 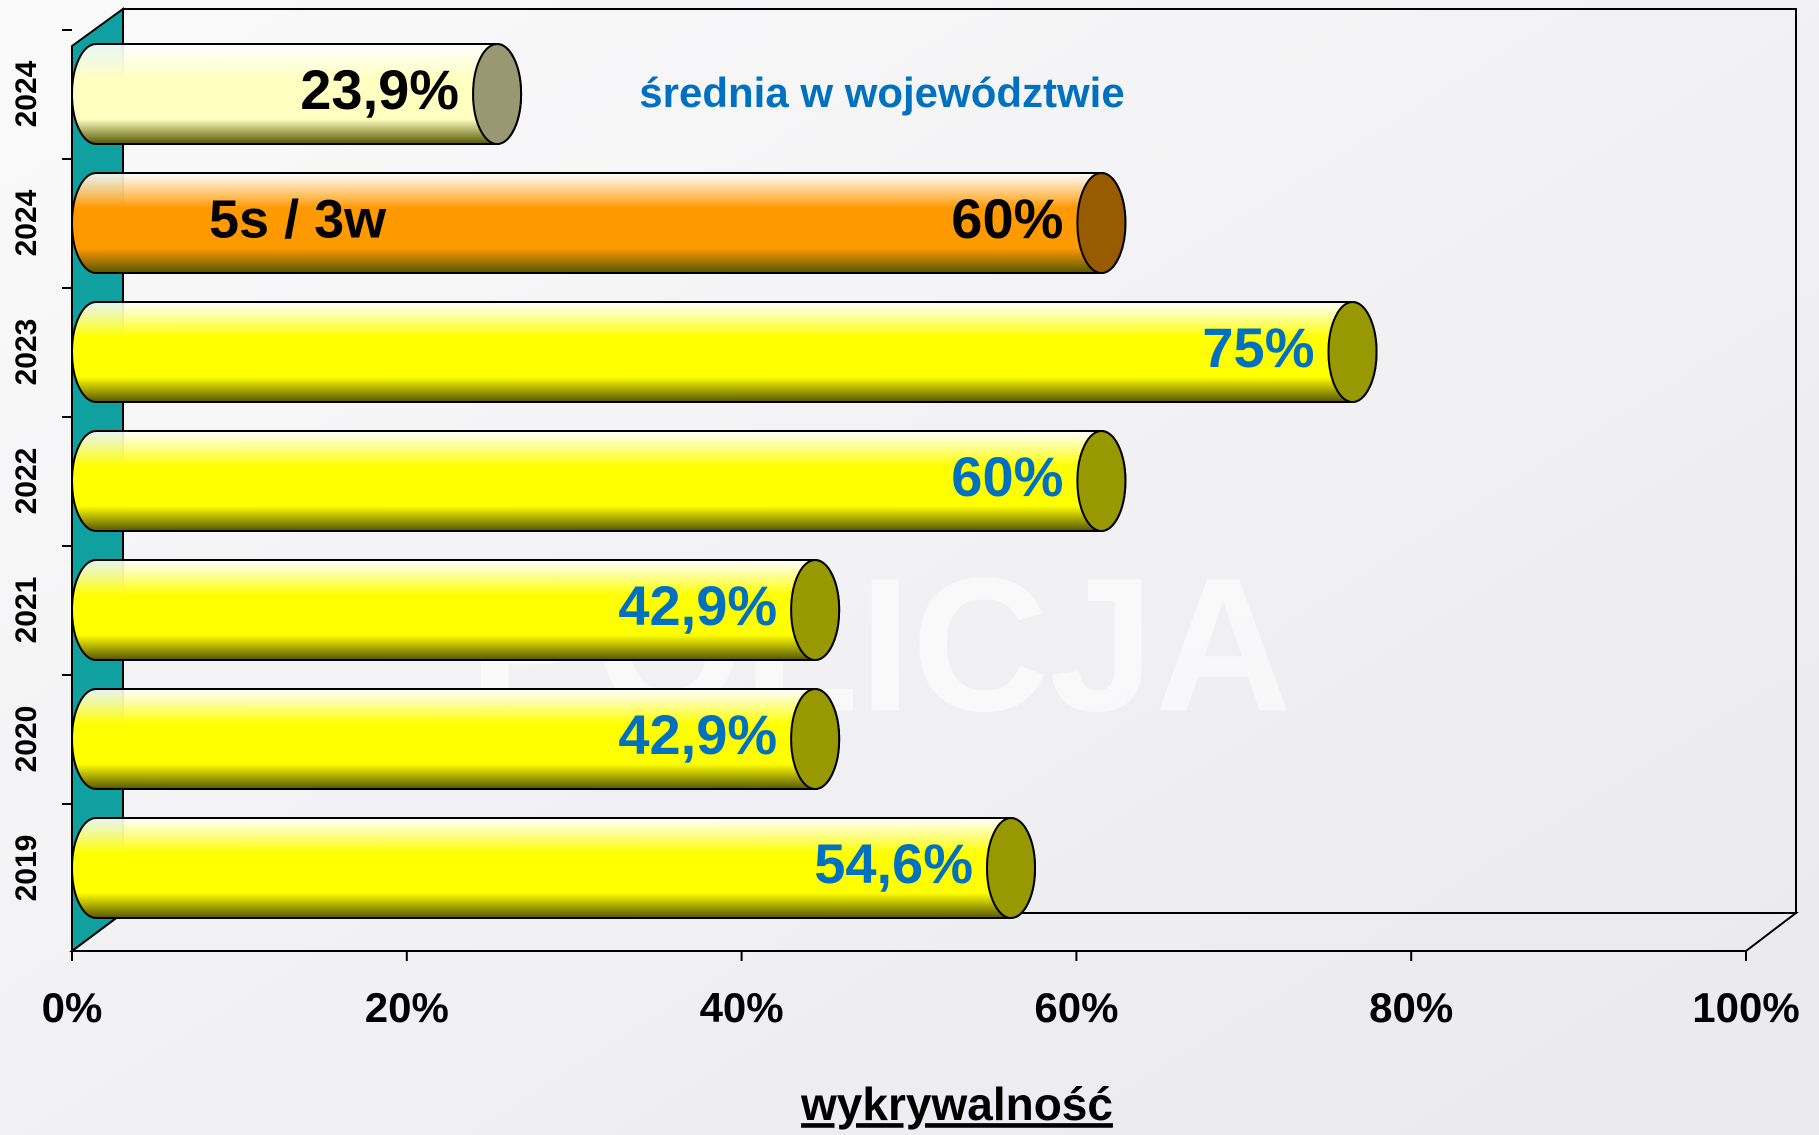 I want to click on value-label: 75%, so click(x=1258, y=347).